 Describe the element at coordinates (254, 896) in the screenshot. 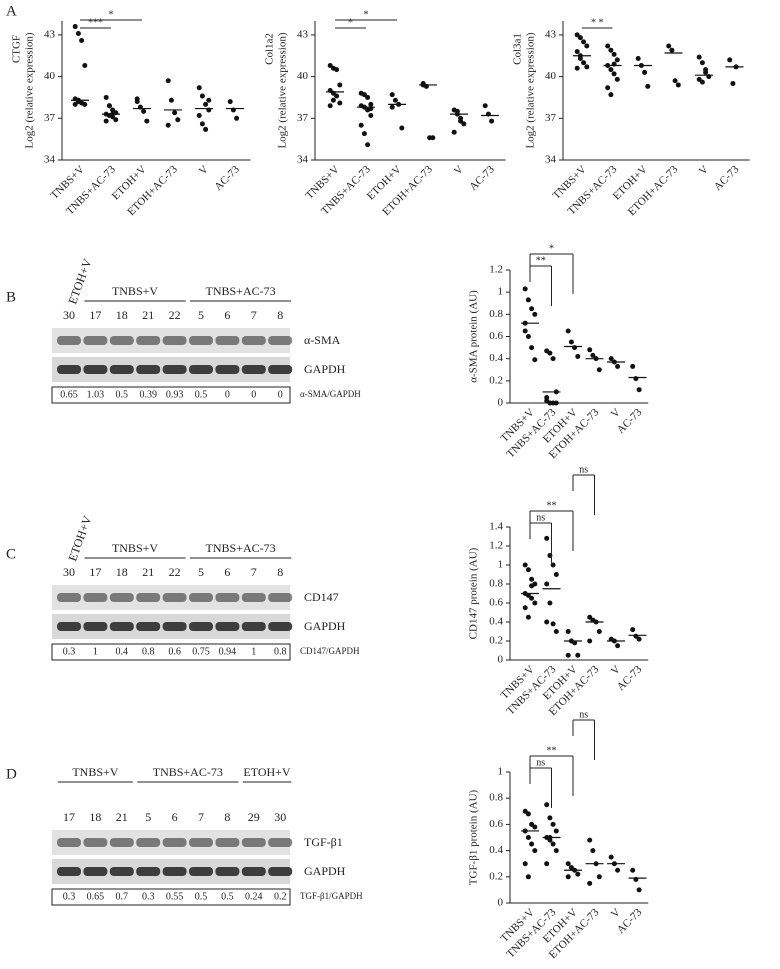

I see `ratio-value: 0.24` at that location.